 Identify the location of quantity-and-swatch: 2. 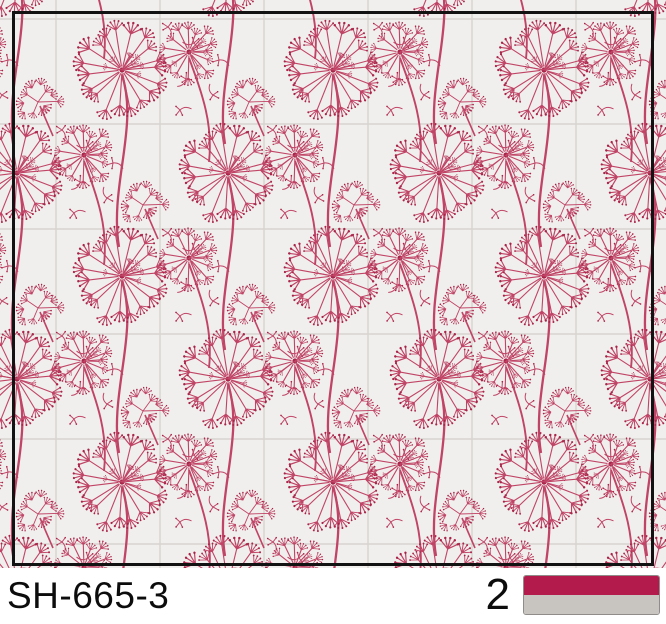
(573, 595).